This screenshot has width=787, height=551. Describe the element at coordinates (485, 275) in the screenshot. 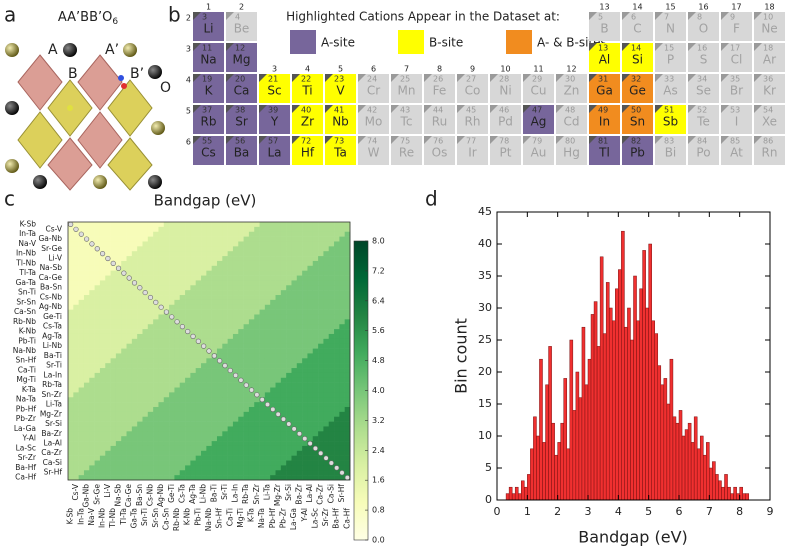

I see `y-tick-label: 35` at that location.